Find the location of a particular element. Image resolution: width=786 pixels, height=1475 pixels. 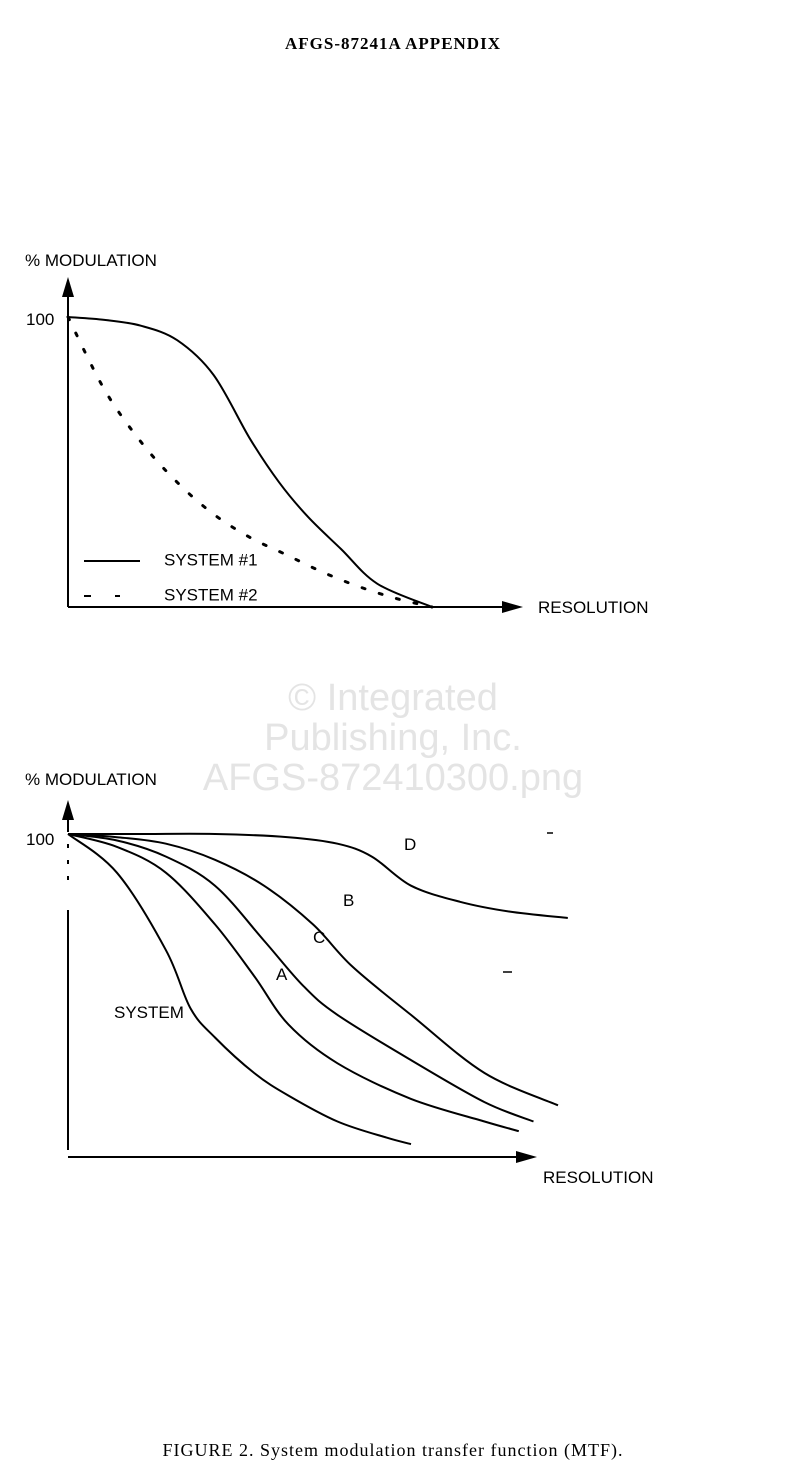

watermark-line-2: Publishing, Inc. is located at coordinates (393, 738).